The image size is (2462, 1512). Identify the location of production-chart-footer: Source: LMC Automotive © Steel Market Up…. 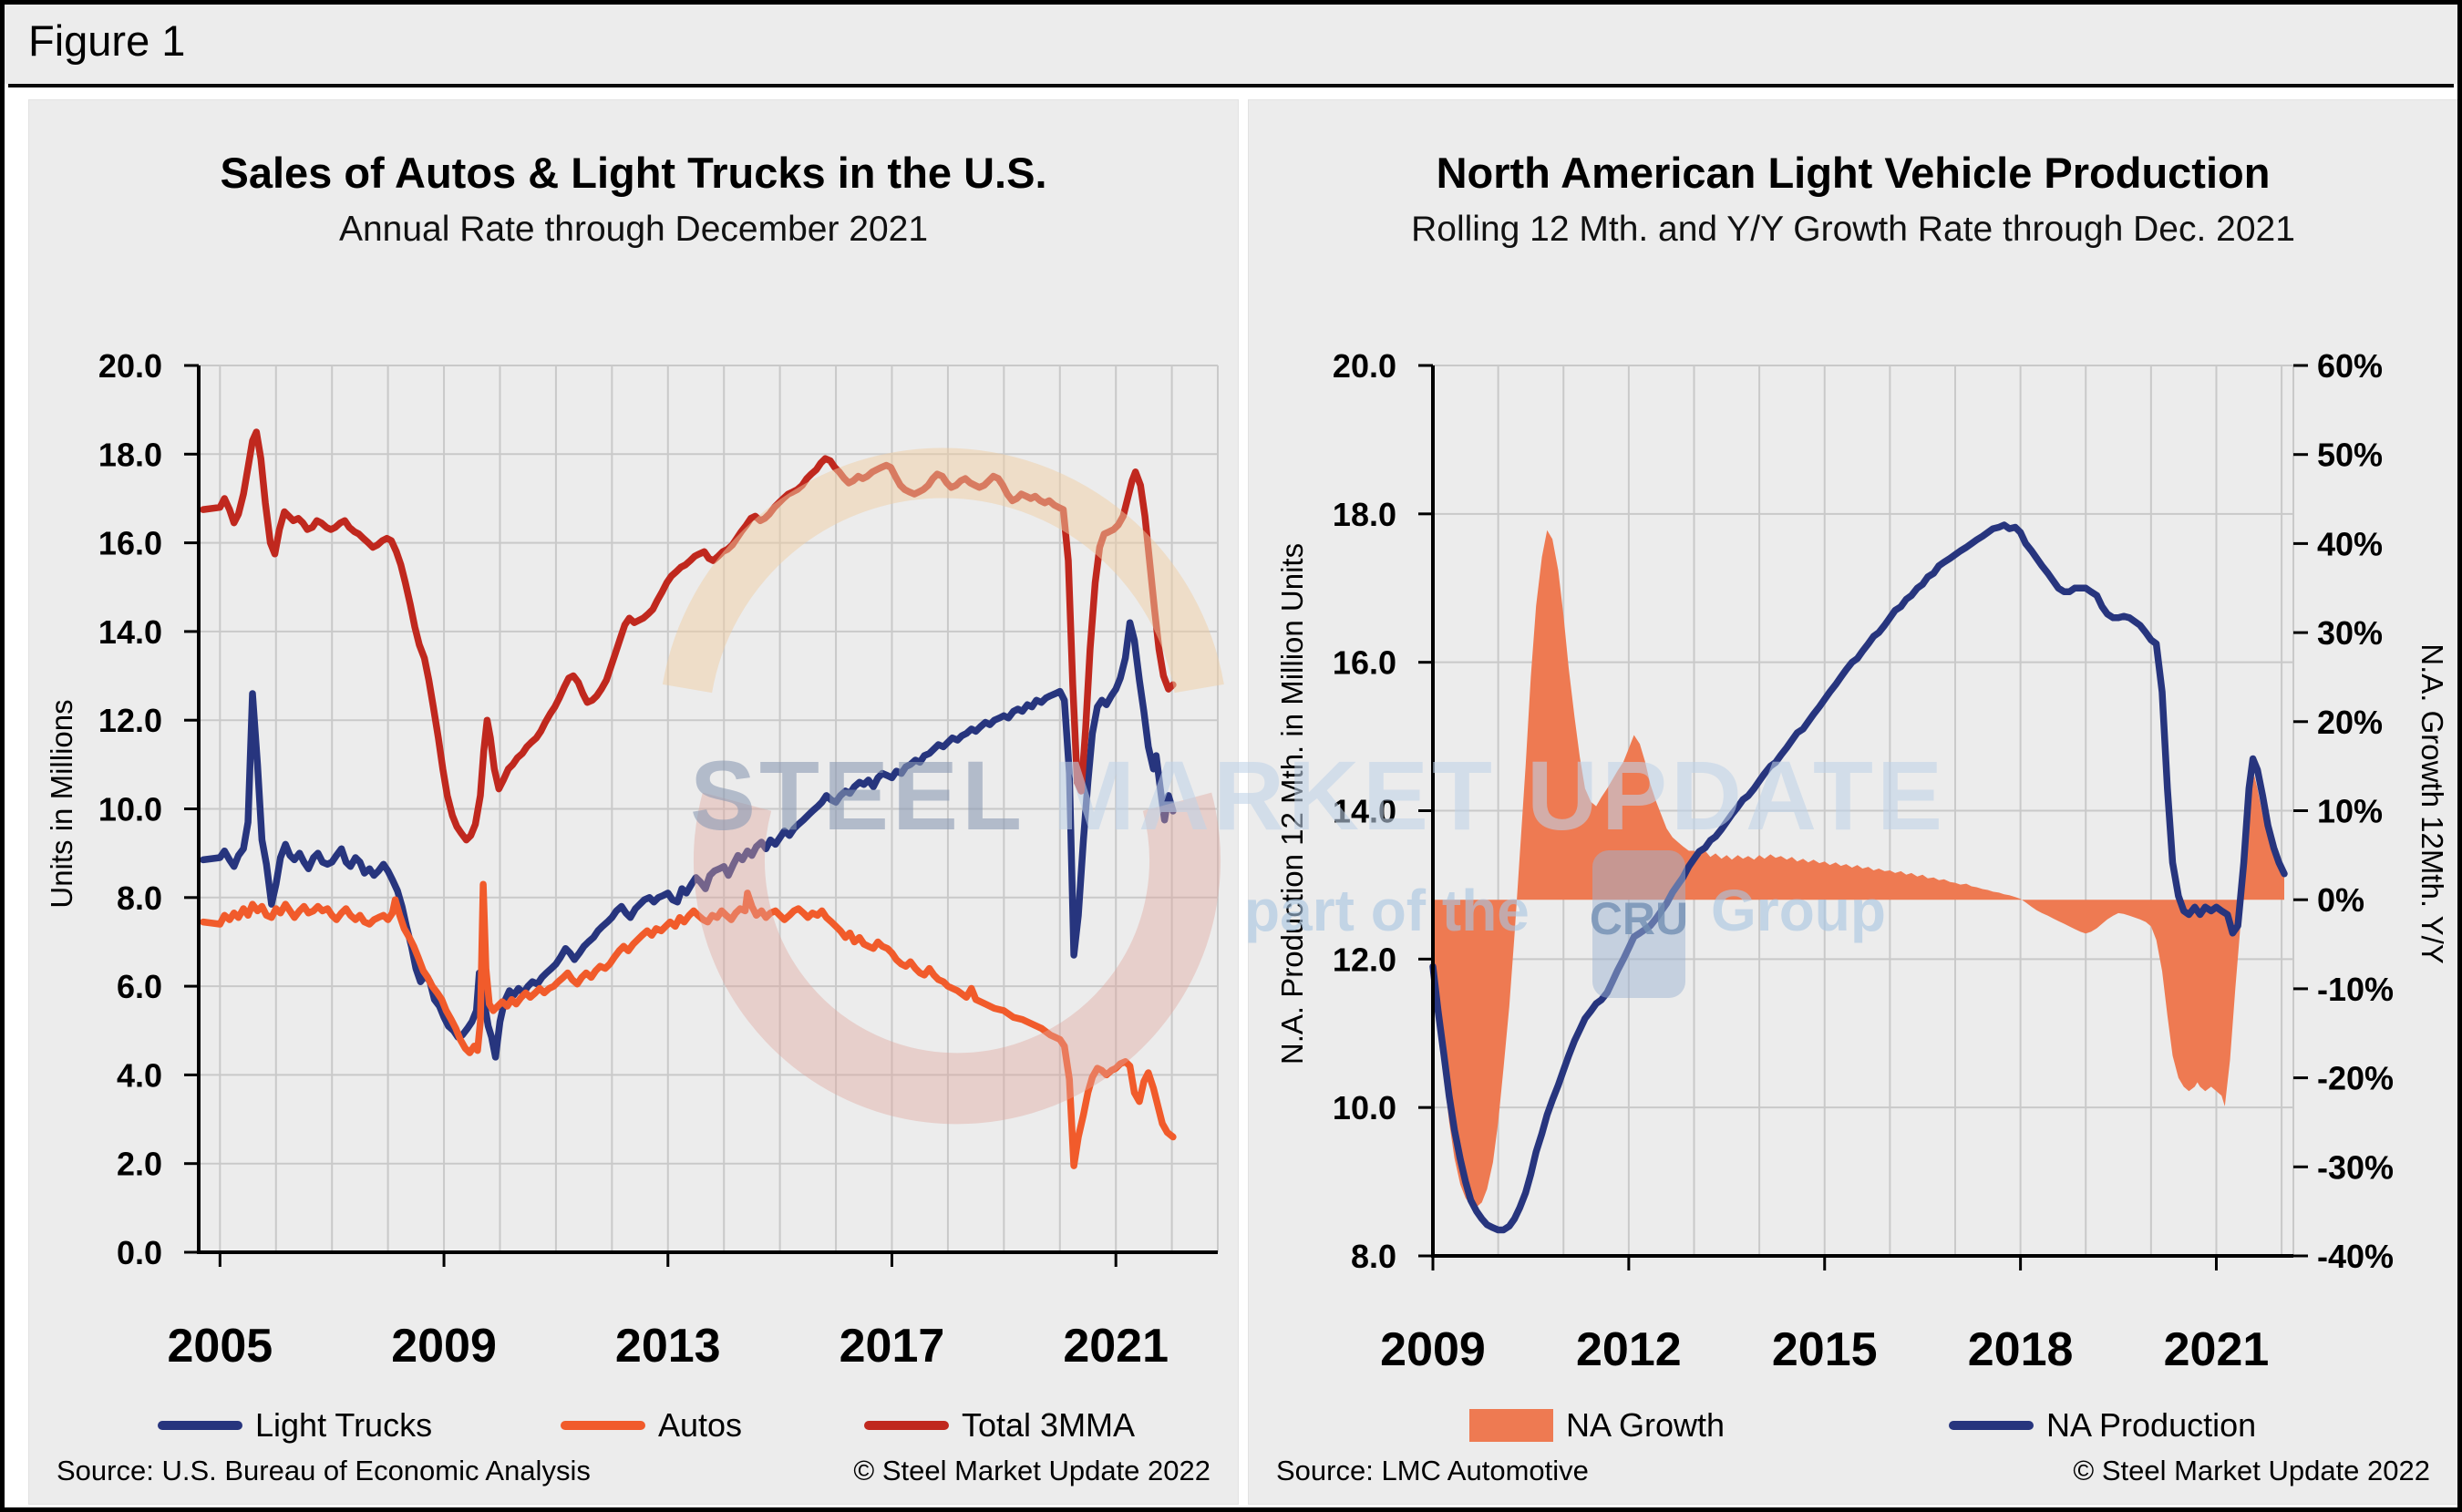
(1853, 1471).